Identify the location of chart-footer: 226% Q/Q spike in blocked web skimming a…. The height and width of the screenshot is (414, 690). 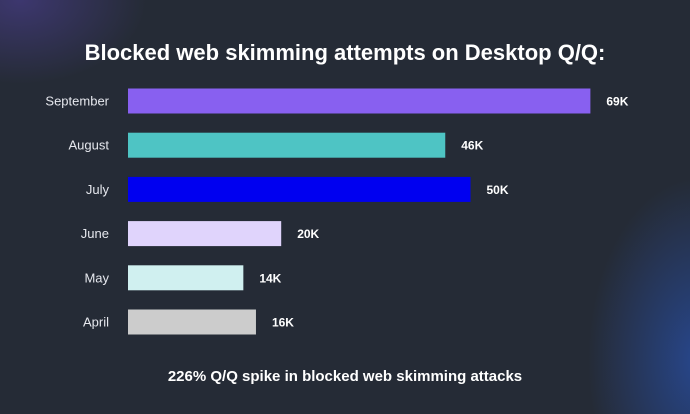
(345, 376).